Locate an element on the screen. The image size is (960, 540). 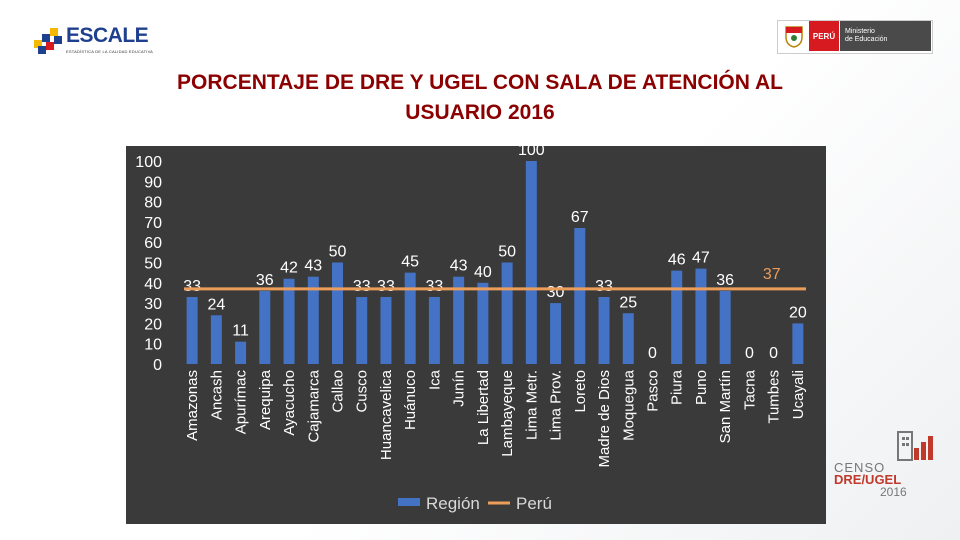
y-tick-label: 100 is located at coordinates (148, 162).